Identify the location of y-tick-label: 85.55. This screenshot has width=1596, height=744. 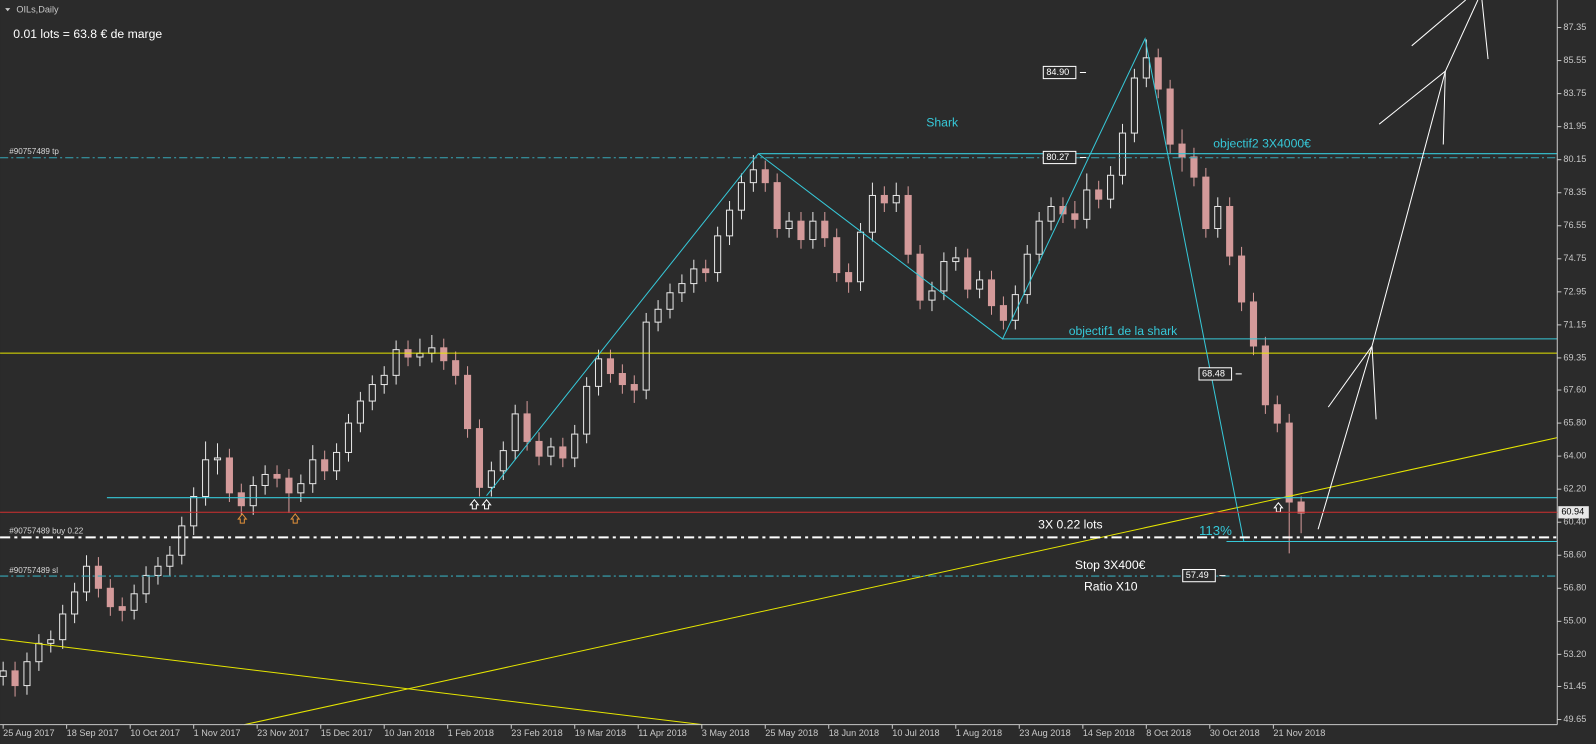
(1574, 60).